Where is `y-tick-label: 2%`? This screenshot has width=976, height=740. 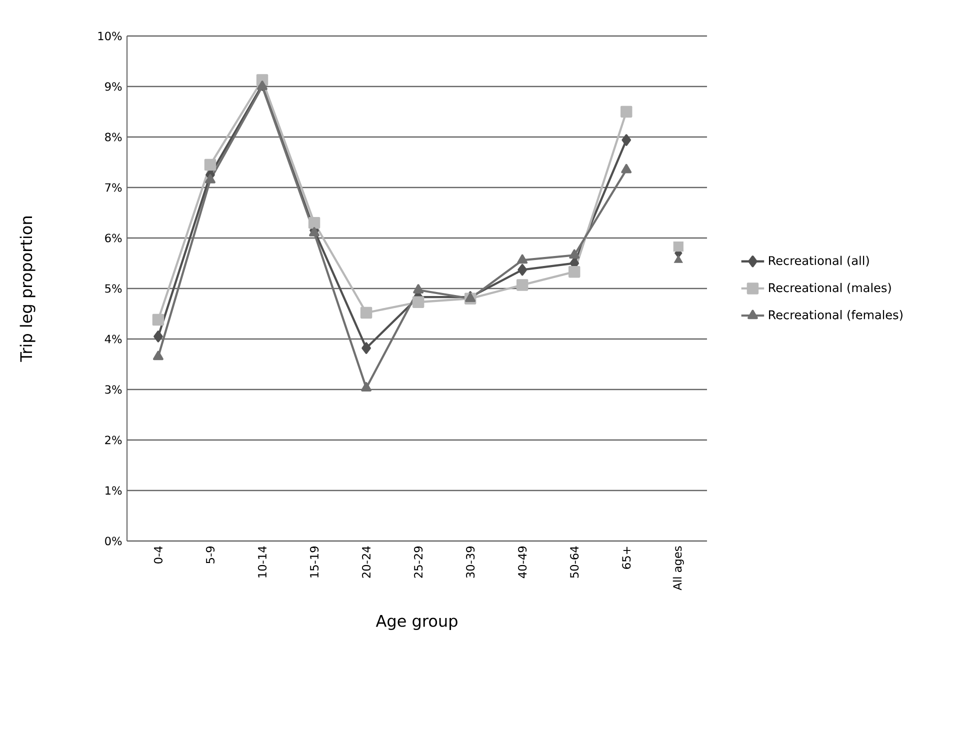
y-tick-label: 2% is located at coordinates (113, 440).